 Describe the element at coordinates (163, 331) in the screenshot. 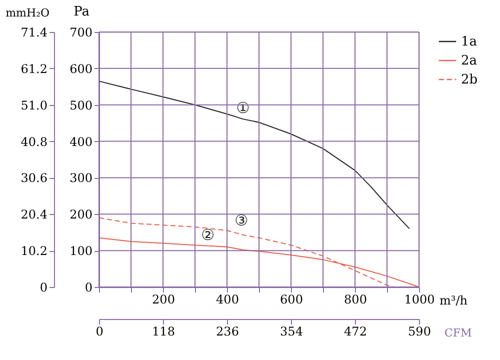

I see `x2-tick-label: 118` at that location.